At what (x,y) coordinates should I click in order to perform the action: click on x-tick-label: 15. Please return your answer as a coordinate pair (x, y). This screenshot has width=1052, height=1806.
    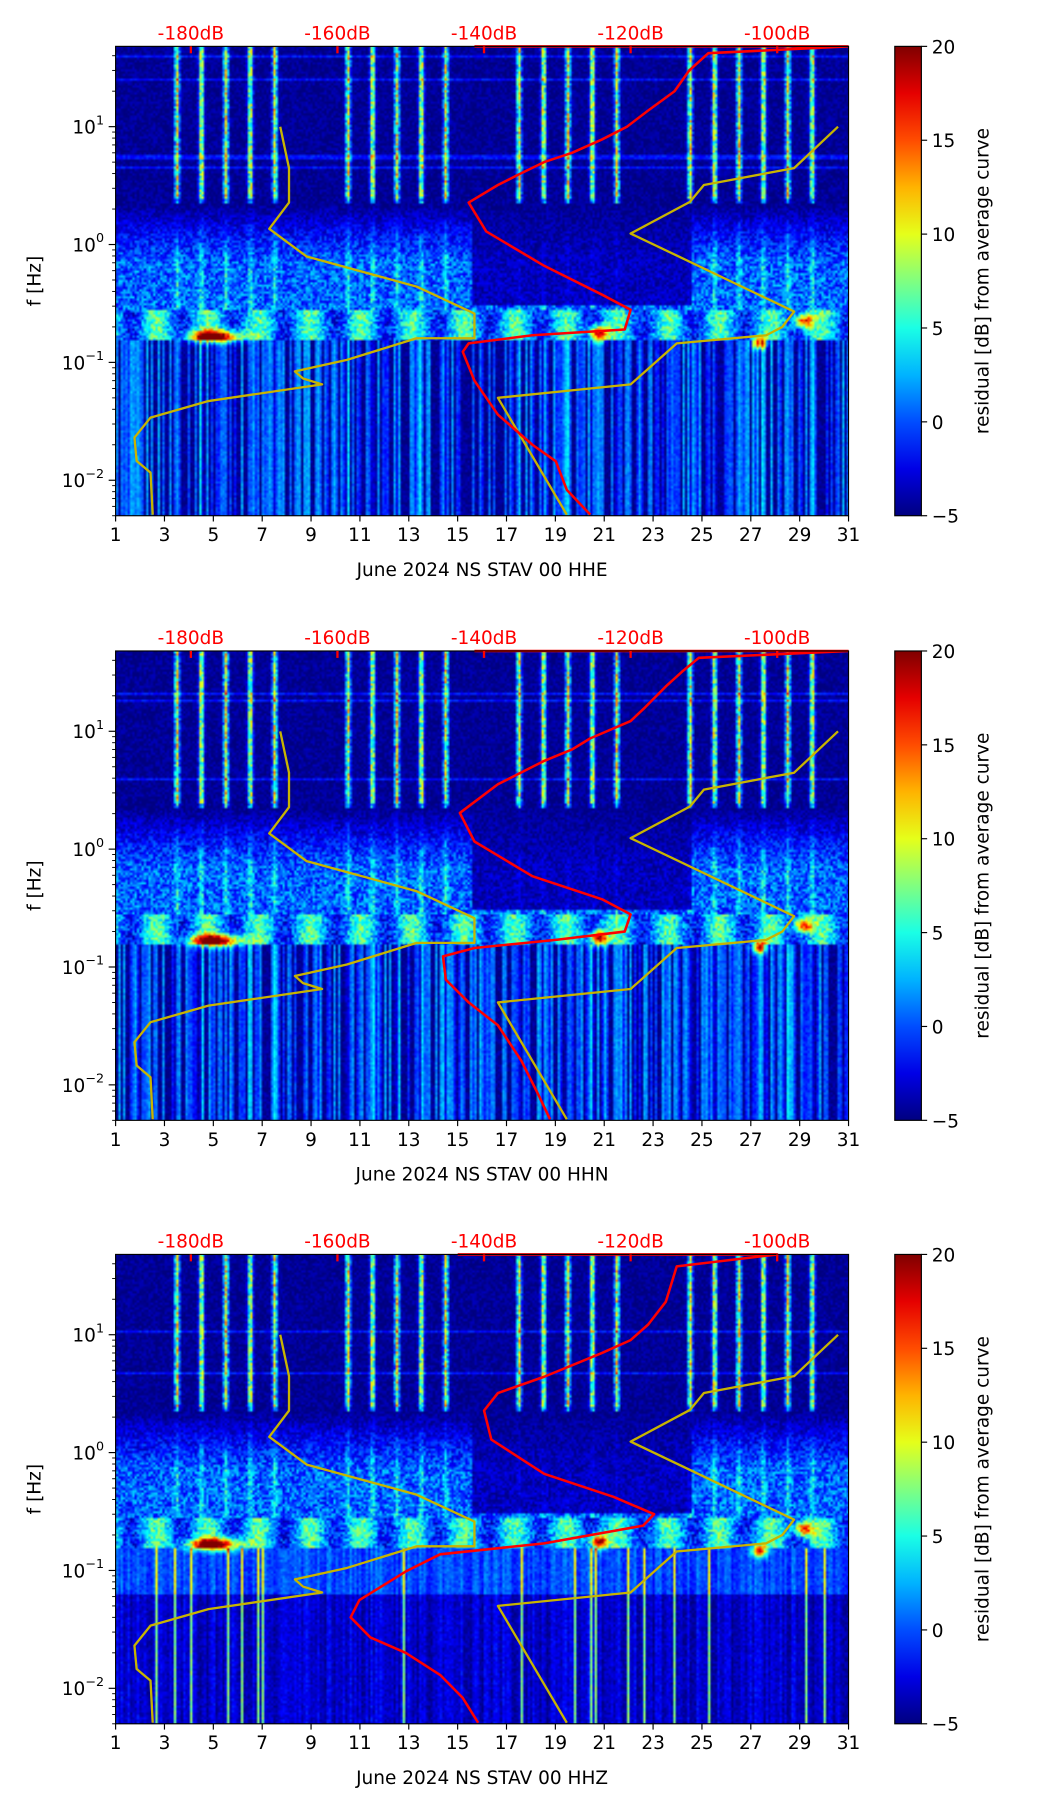
    Looking at the image, I should click on (458, 535).